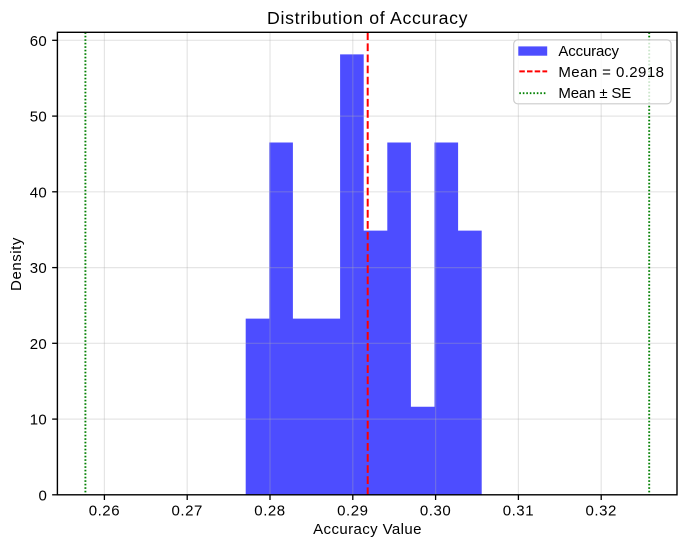 This screenshot has width=686, height=547. What do you see at coordinates (104, 510) in the screenshot?
I see `svg-text: 0.26` at bounding box center [104, 510].